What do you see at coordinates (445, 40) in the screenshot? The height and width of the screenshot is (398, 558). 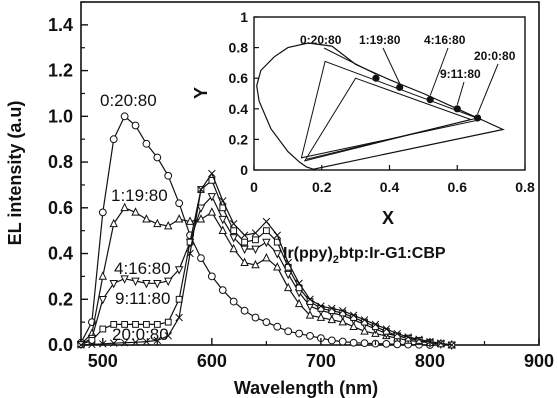 I see `inset-point-label: 4:16:80` at bounding box center [445, 40].